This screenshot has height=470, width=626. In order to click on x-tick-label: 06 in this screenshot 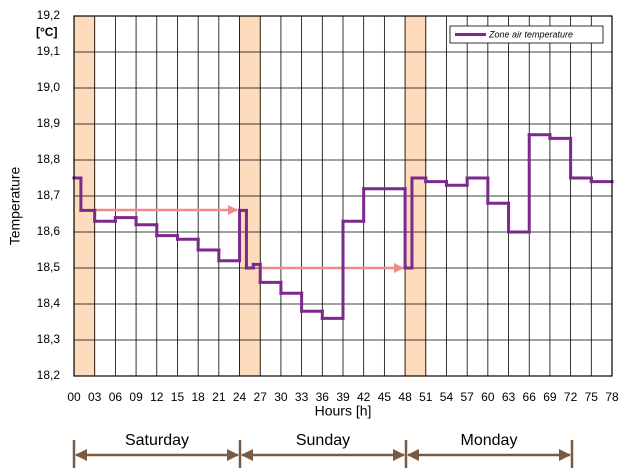, I will do `click(116, 397)`.